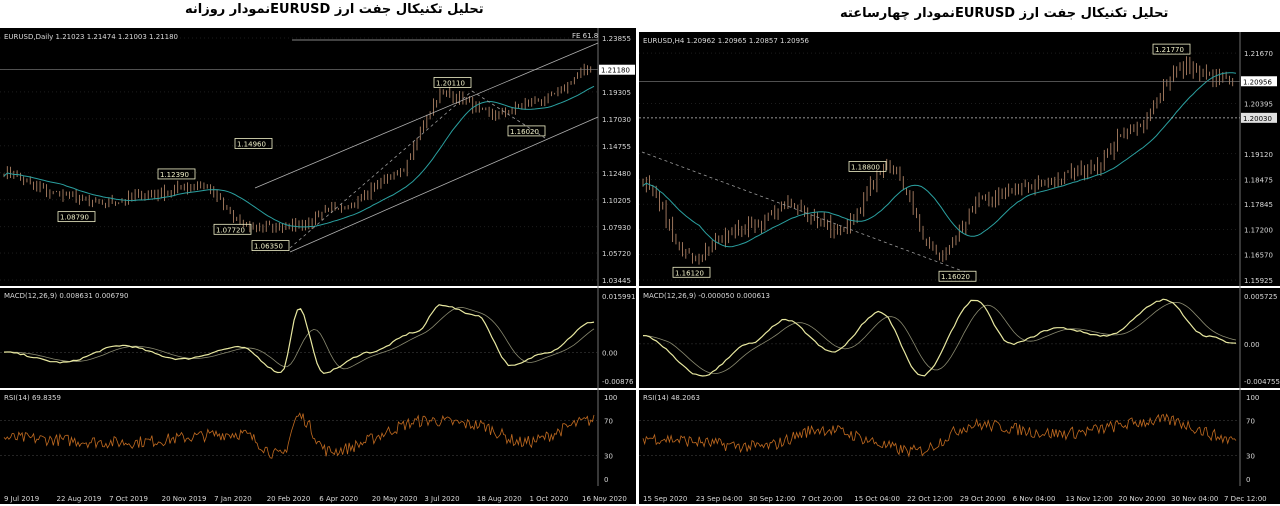 The width and height of the screenshot is (1280, 506). Describe the element at coordinates (184, 499) in the screenshot. I see `daily-date-tick: 20 Nov 2019` at that location.